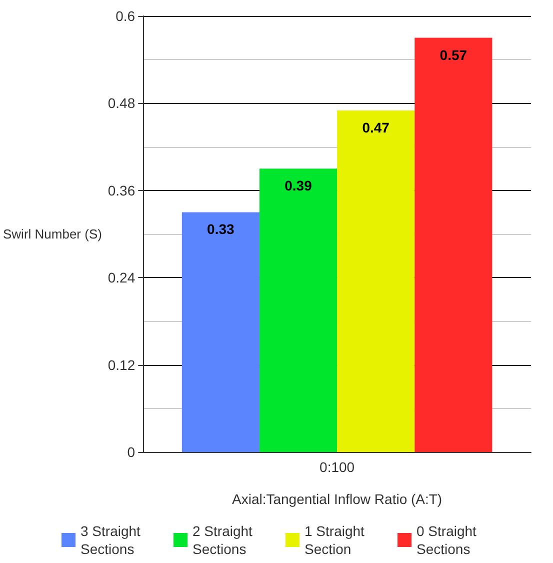  What do you see at coordinates (52, 234) in the screenshot?
I see `y-axis-title: Swirl Number (S)` at bounding box center [52, 234].